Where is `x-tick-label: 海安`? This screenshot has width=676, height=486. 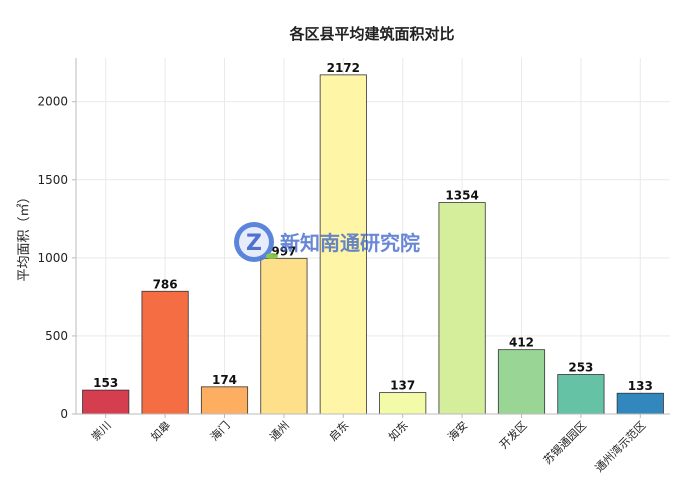
x-tick-label: 海安 is located at coordinates (457, 430).